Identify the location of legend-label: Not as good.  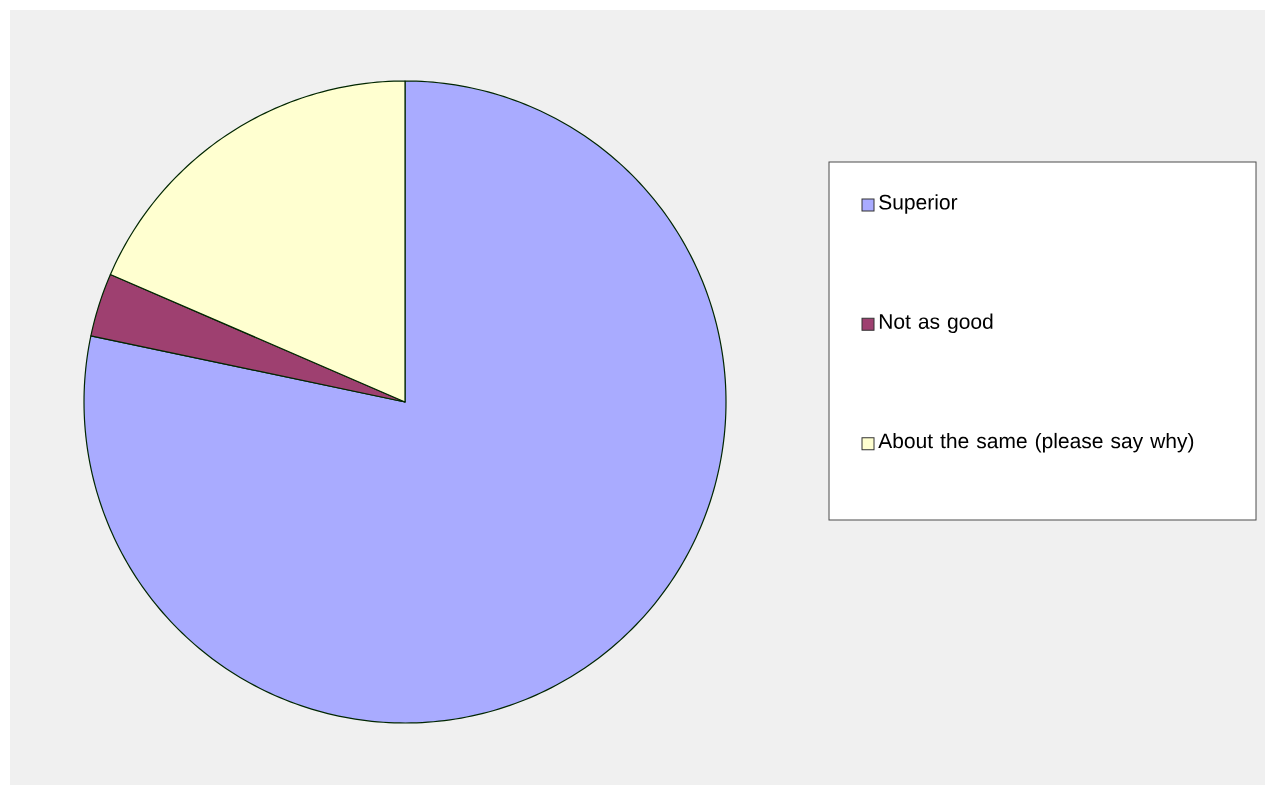
(936, 323).